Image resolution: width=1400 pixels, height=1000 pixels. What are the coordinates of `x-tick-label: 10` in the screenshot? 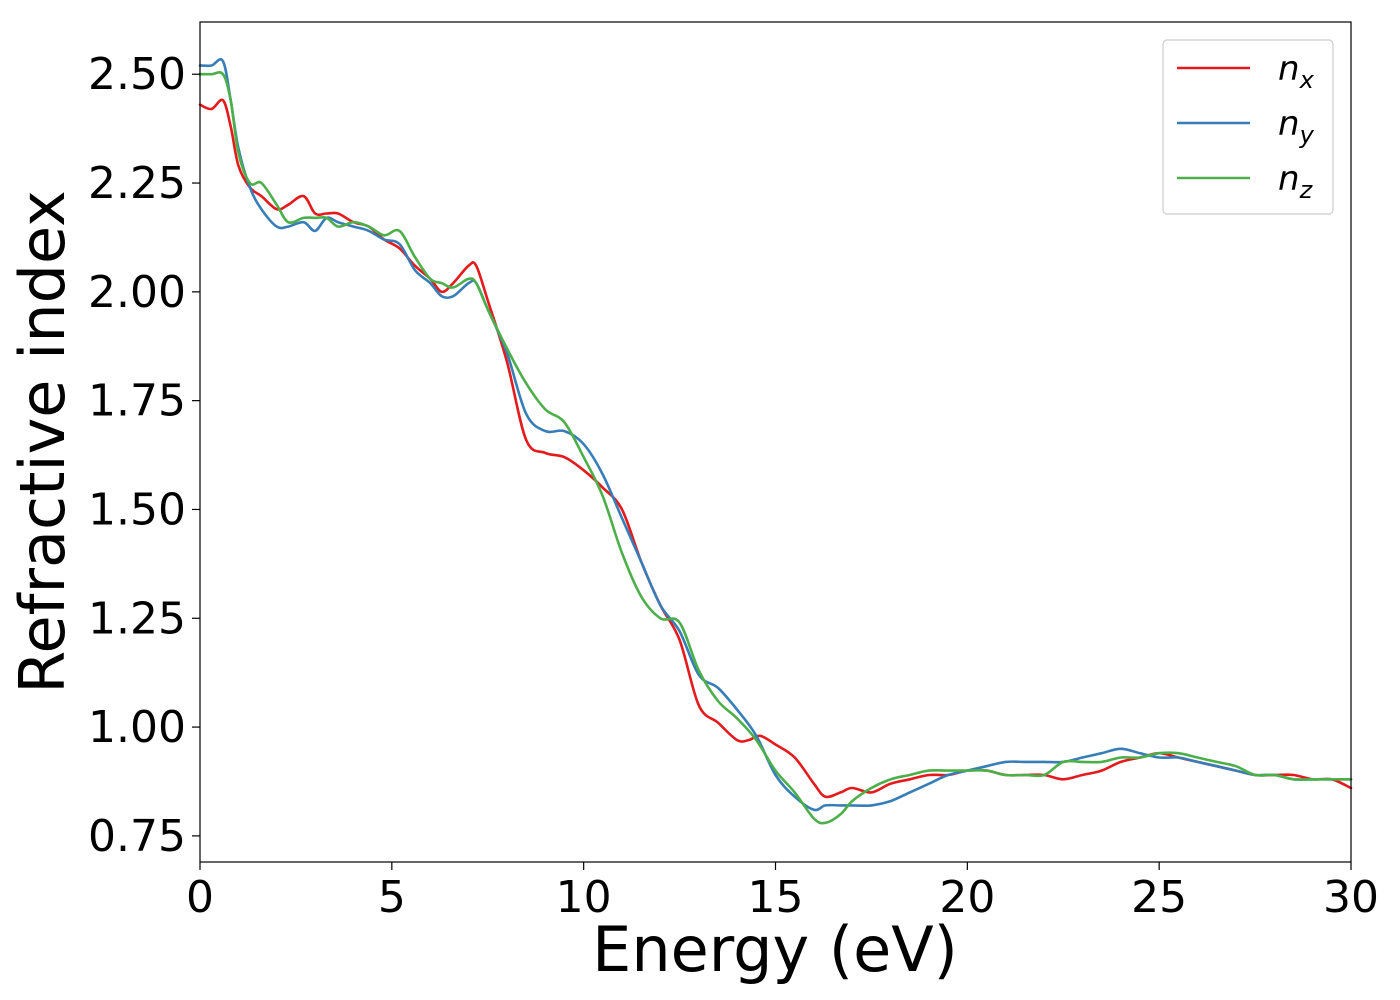 It's located at (584, 897).